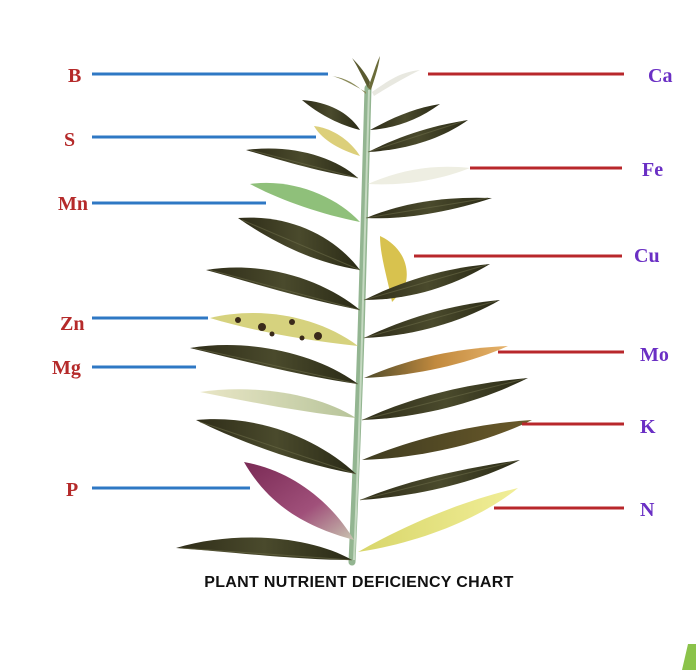 Image resolution: width=696 pixels, height=670 pixels. Describe the element at coordinates (74, 76) in the screenshot. I see `nutrient-label-b: B` at that location.